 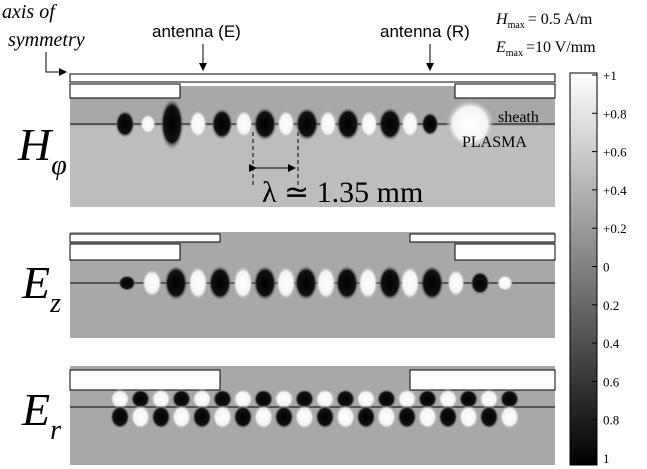 I want to click on colorbar-ticks: +1 +0.8 +0.6 +0.4 +0.2 0 0.2 0.4 0.6 0.8 1, so click(x=609, y=267).